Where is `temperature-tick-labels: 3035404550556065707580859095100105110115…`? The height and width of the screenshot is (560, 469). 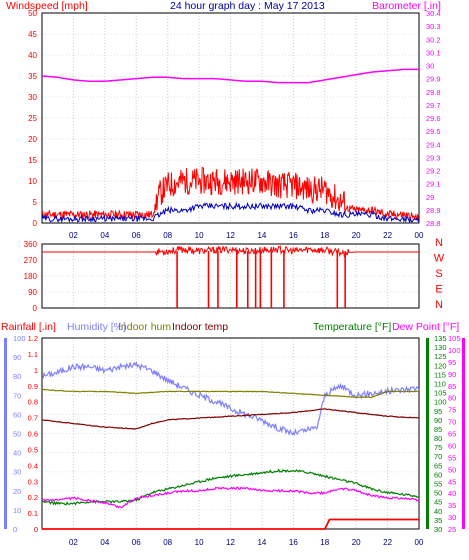
temperature-tick-labels: 3035404550556065707580859095100105110115… is located at coordinates (440, 434).